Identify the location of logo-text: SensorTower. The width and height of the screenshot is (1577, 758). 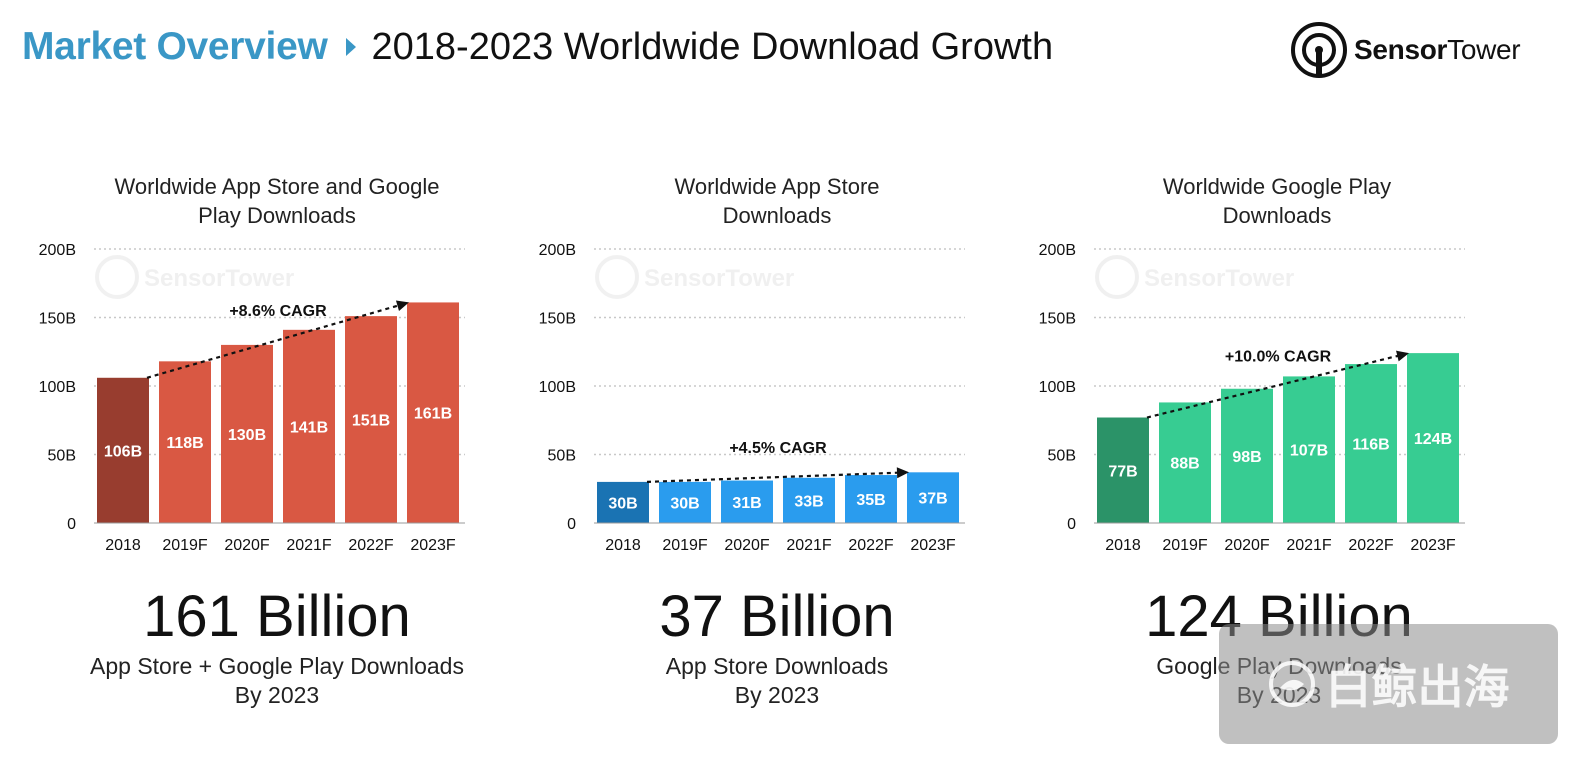
(1437, 49).